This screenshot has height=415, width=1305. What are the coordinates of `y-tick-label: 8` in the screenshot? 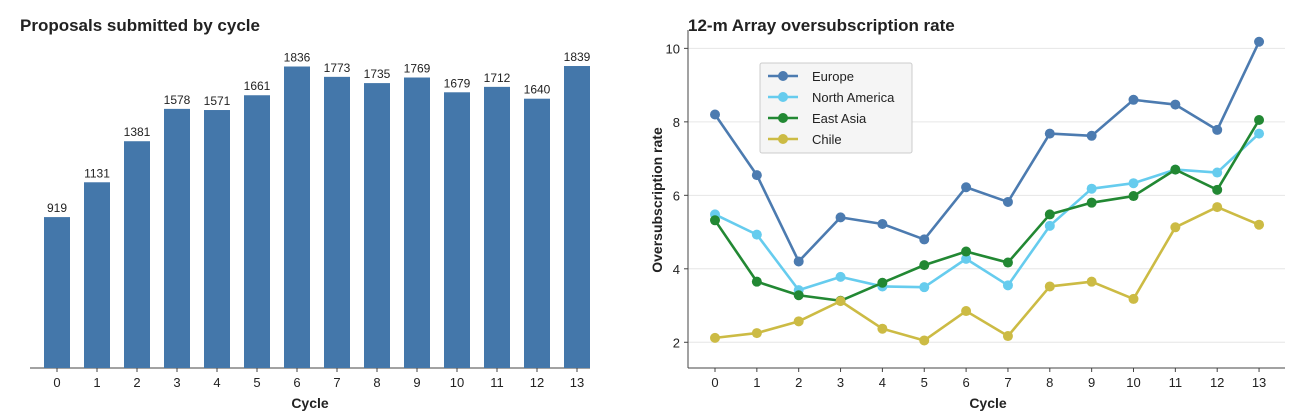 It's located at (676, 122).